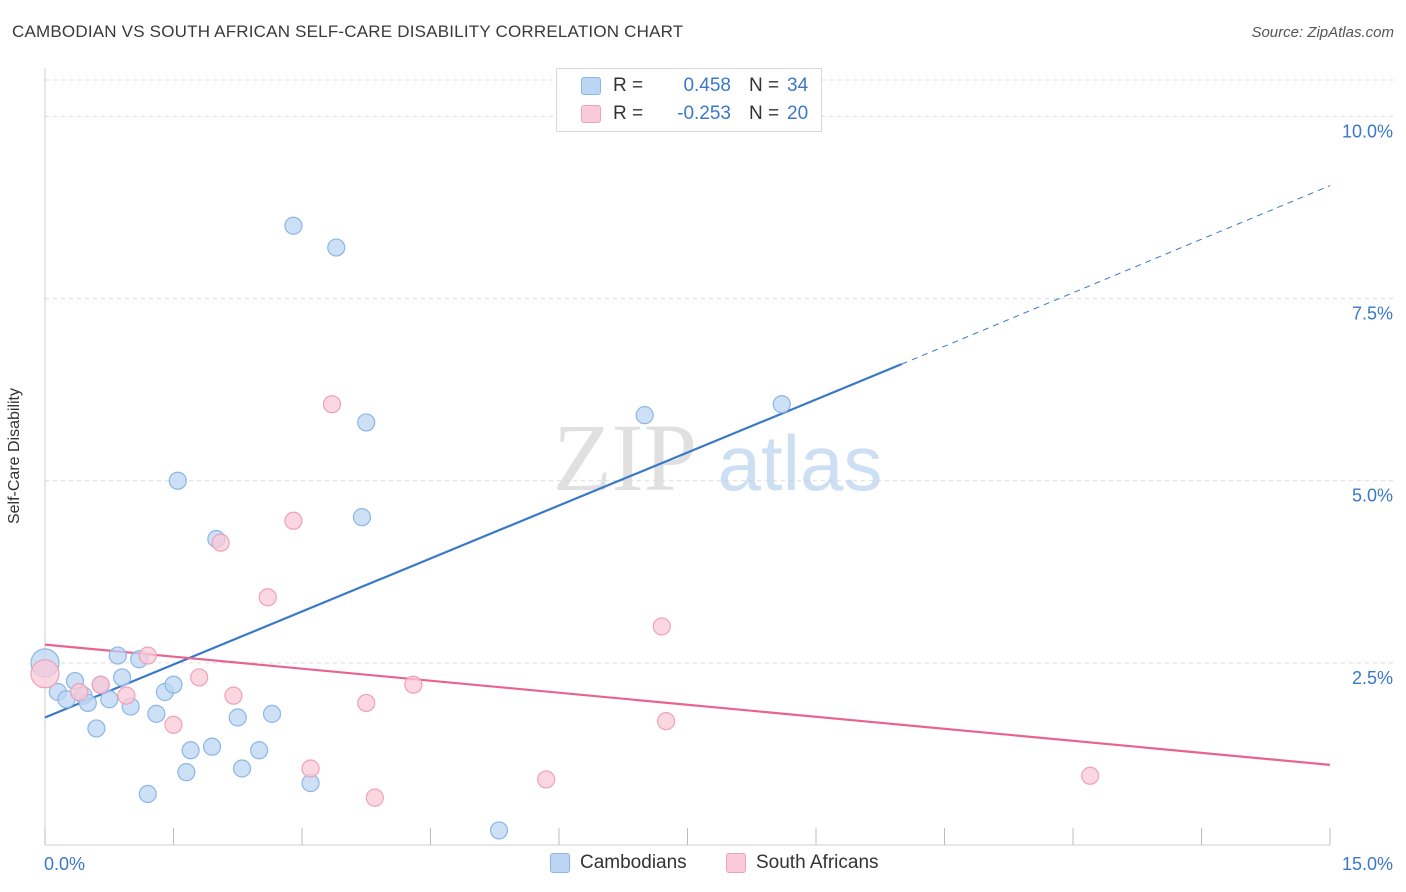 This screenshot has height=892, width=1406. I want to click on legend-swatch-cambodians, so click(591, 86).